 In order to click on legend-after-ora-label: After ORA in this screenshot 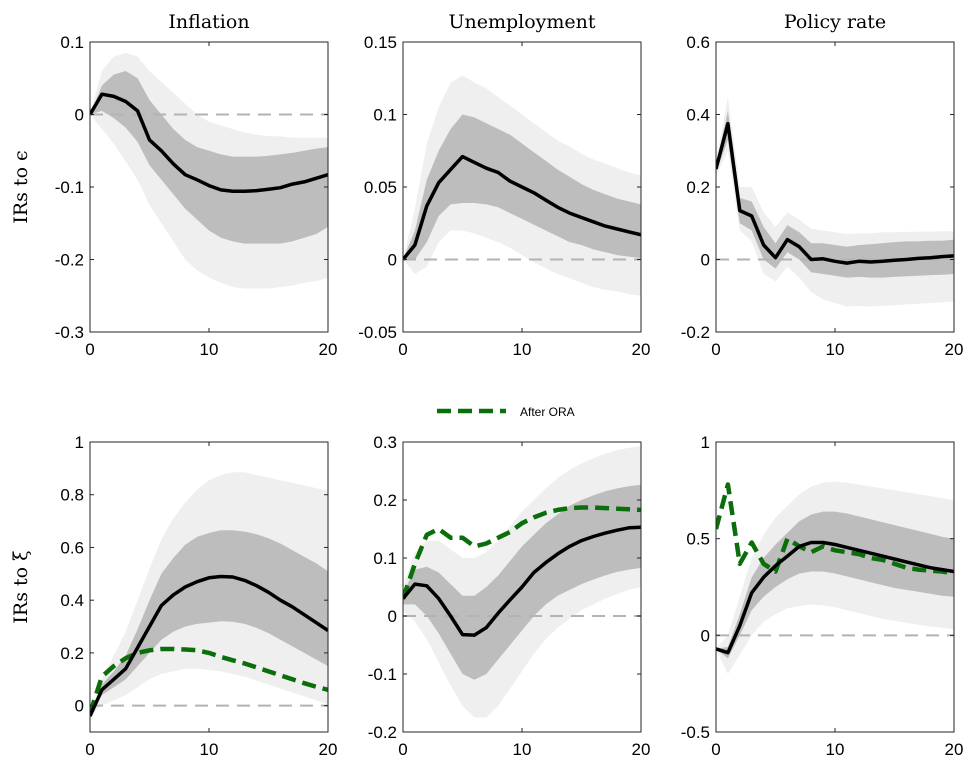, I will do `click(547, 412)`.